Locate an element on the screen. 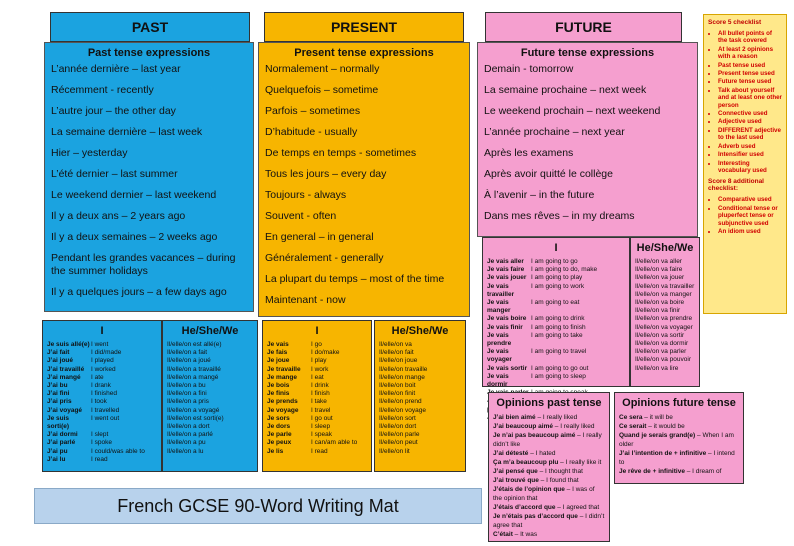 This screenshot has height=546, width=794. verb-row: Je mange I eat is located at coordinates (317, 378).